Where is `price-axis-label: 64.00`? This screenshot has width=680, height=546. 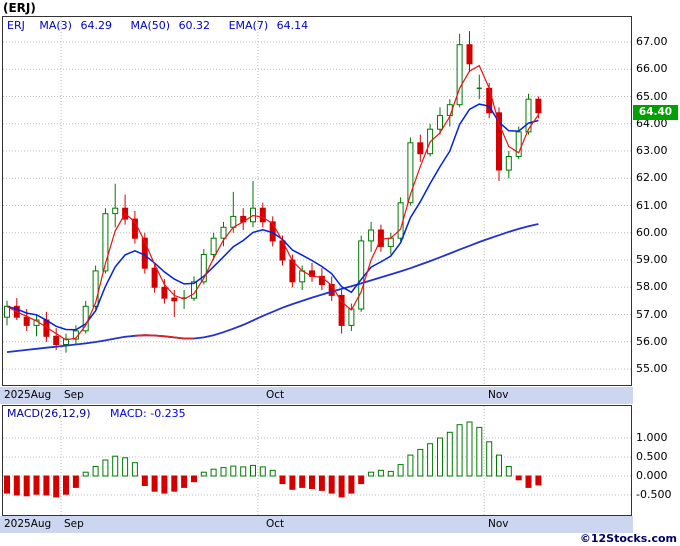
price-axis-label: 64.00 is located at coordinates (652, 123).